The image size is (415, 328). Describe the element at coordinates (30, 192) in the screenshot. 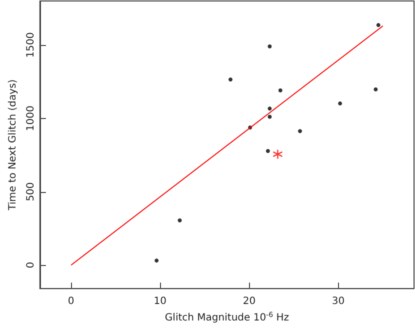

I see `y-tick-label: 500` at that location.